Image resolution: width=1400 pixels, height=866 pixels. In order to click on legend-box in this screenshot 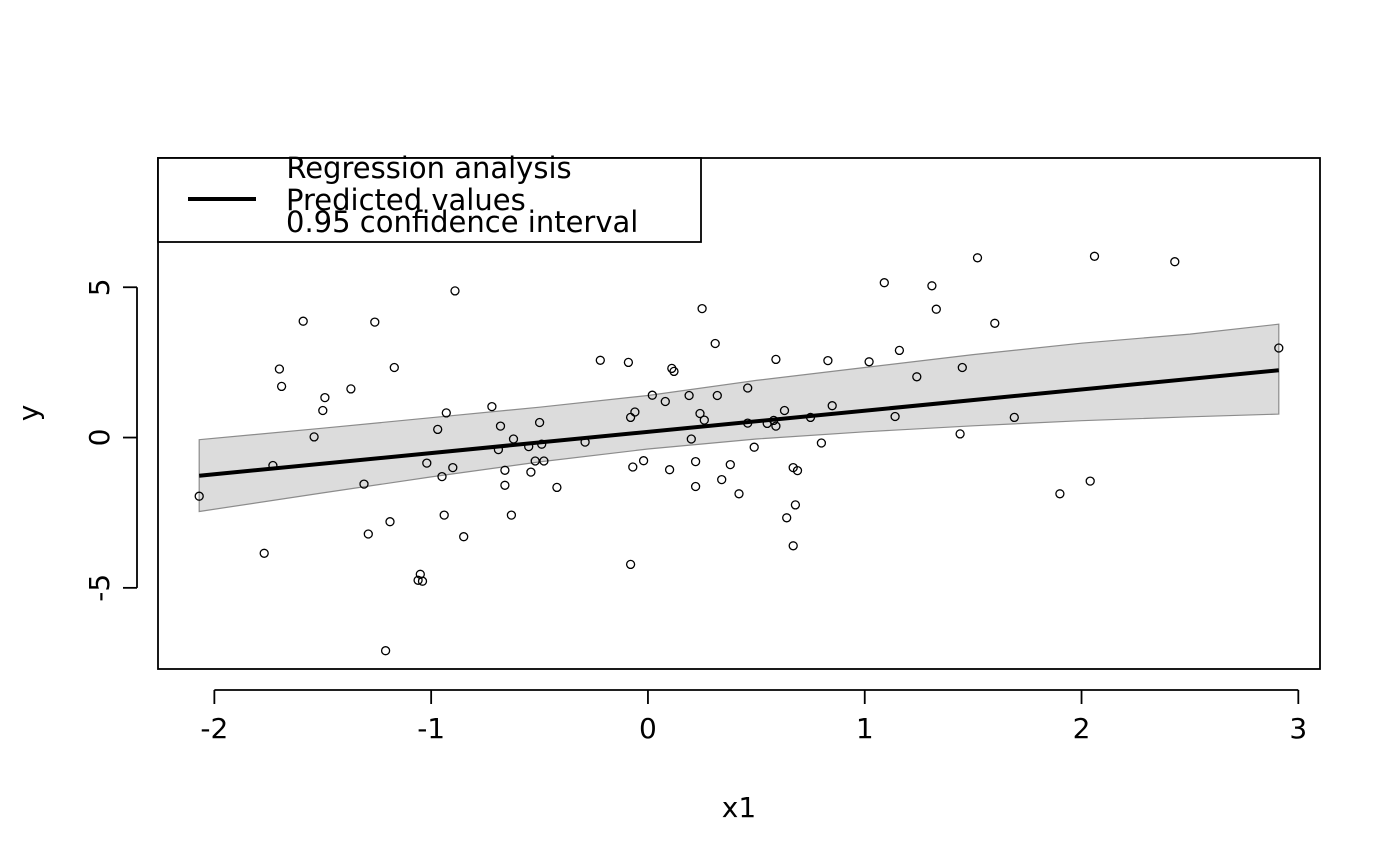, I will do `click(429, 200)`.